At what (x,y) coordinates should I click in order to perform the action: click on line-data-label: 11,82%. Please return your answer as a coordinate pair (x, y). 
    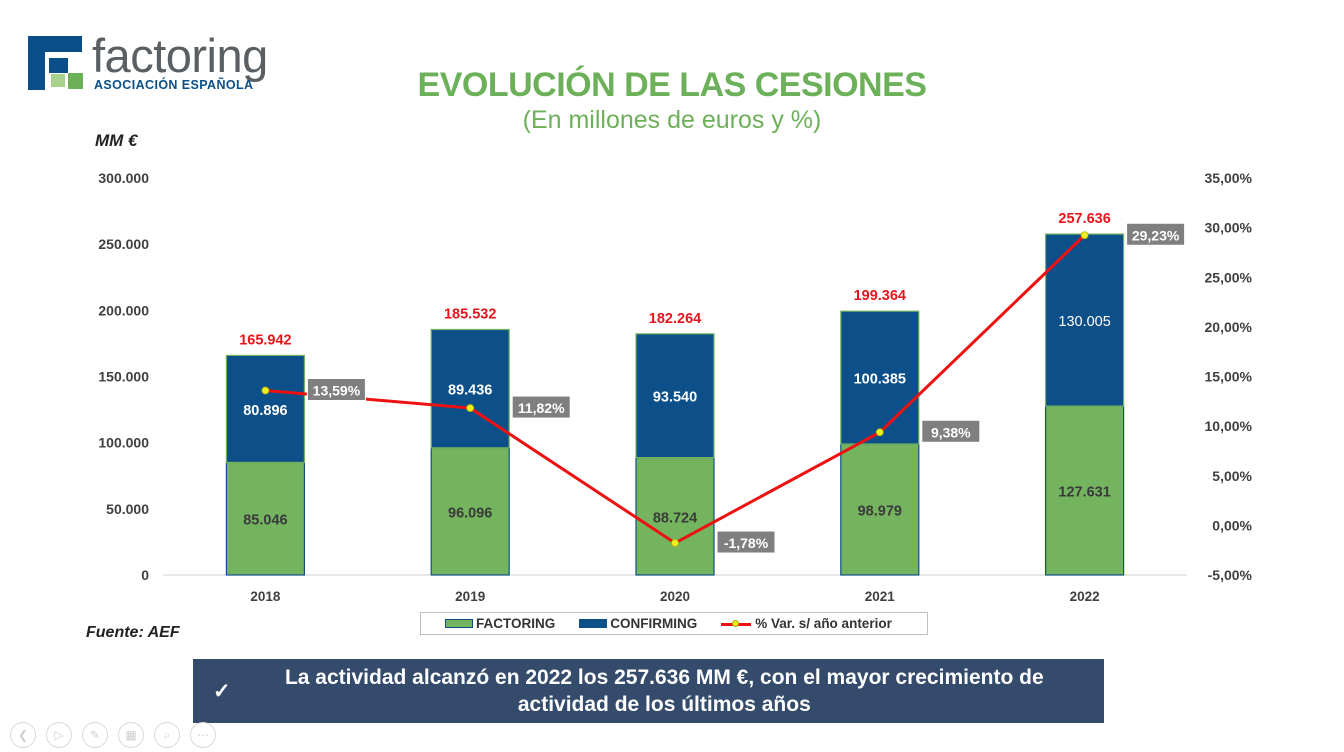
    Looking at the image, I should click on (541, 408).